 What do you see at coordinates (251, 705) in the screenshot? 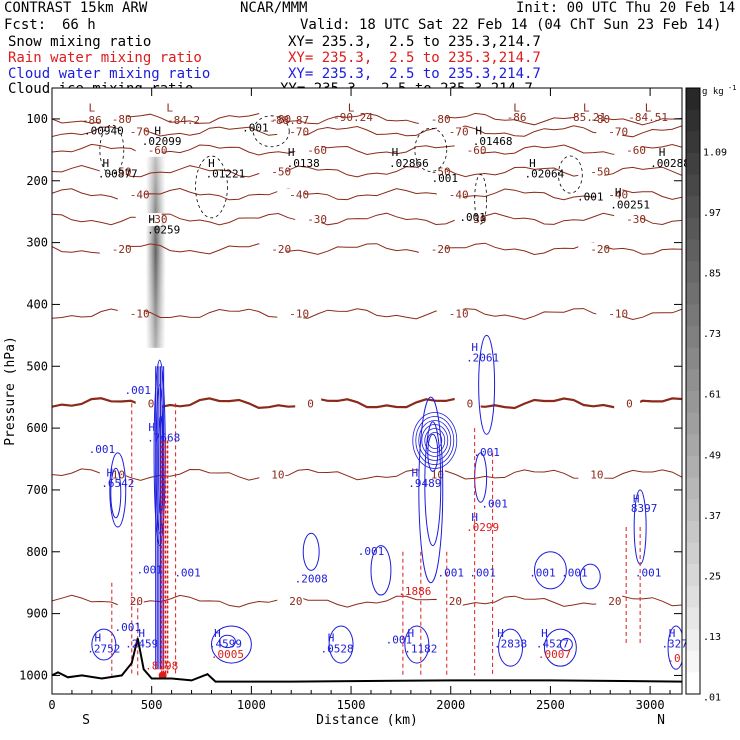
I see `x-tick-label: 1000` at bounding box center [251, 705].